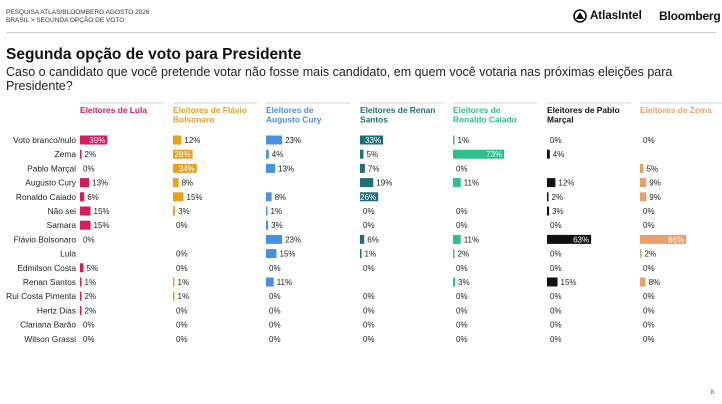 The width and height of the screenshot is (722, 404). Describe the element at coordinates (113, 110) in the screenshot. I see `column-header: Eleitores de Lula` at that location.